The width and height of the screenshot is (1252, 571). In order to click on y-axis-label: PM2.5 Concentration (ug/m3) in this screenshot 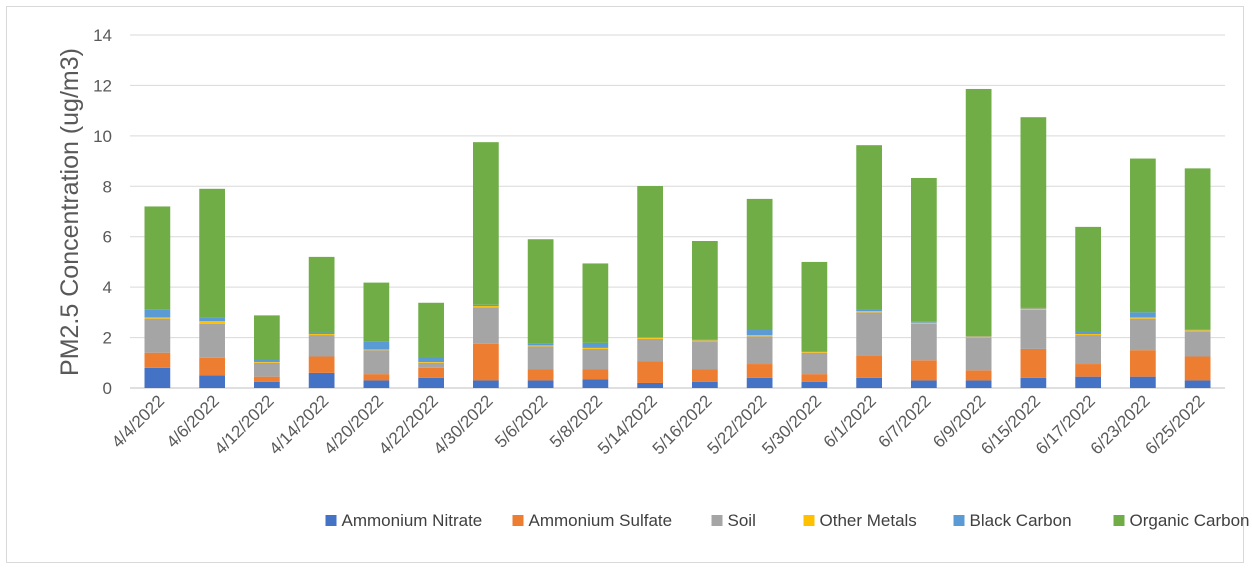, I will do `click(70, 212)`.